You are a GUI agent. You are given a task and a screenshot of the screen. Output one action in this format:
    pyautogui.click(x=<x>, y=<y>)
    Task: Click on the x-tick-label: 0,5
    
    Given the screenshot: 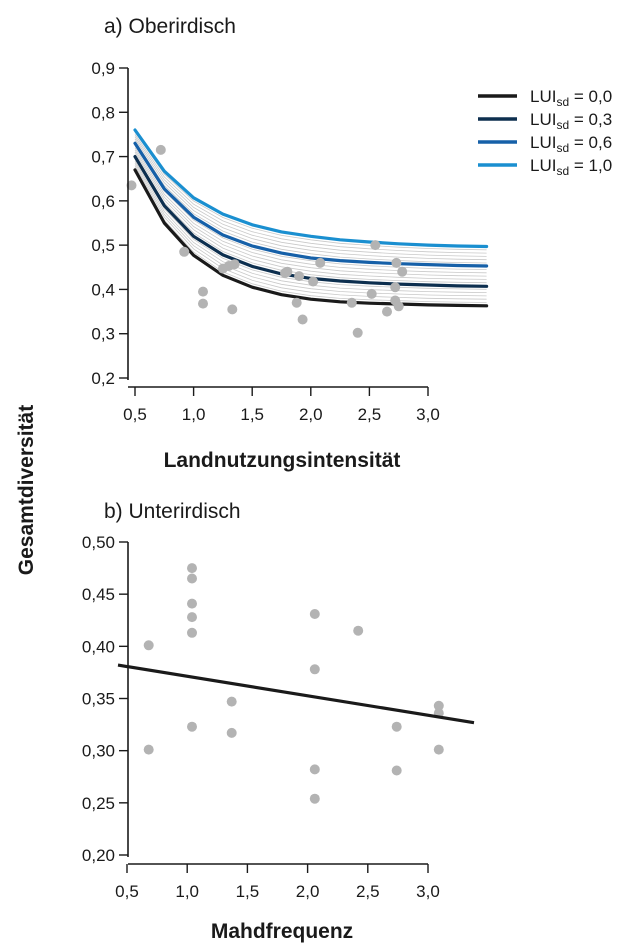 What is the action you would take?
    pyautogui.click(x=127, y=891)
    